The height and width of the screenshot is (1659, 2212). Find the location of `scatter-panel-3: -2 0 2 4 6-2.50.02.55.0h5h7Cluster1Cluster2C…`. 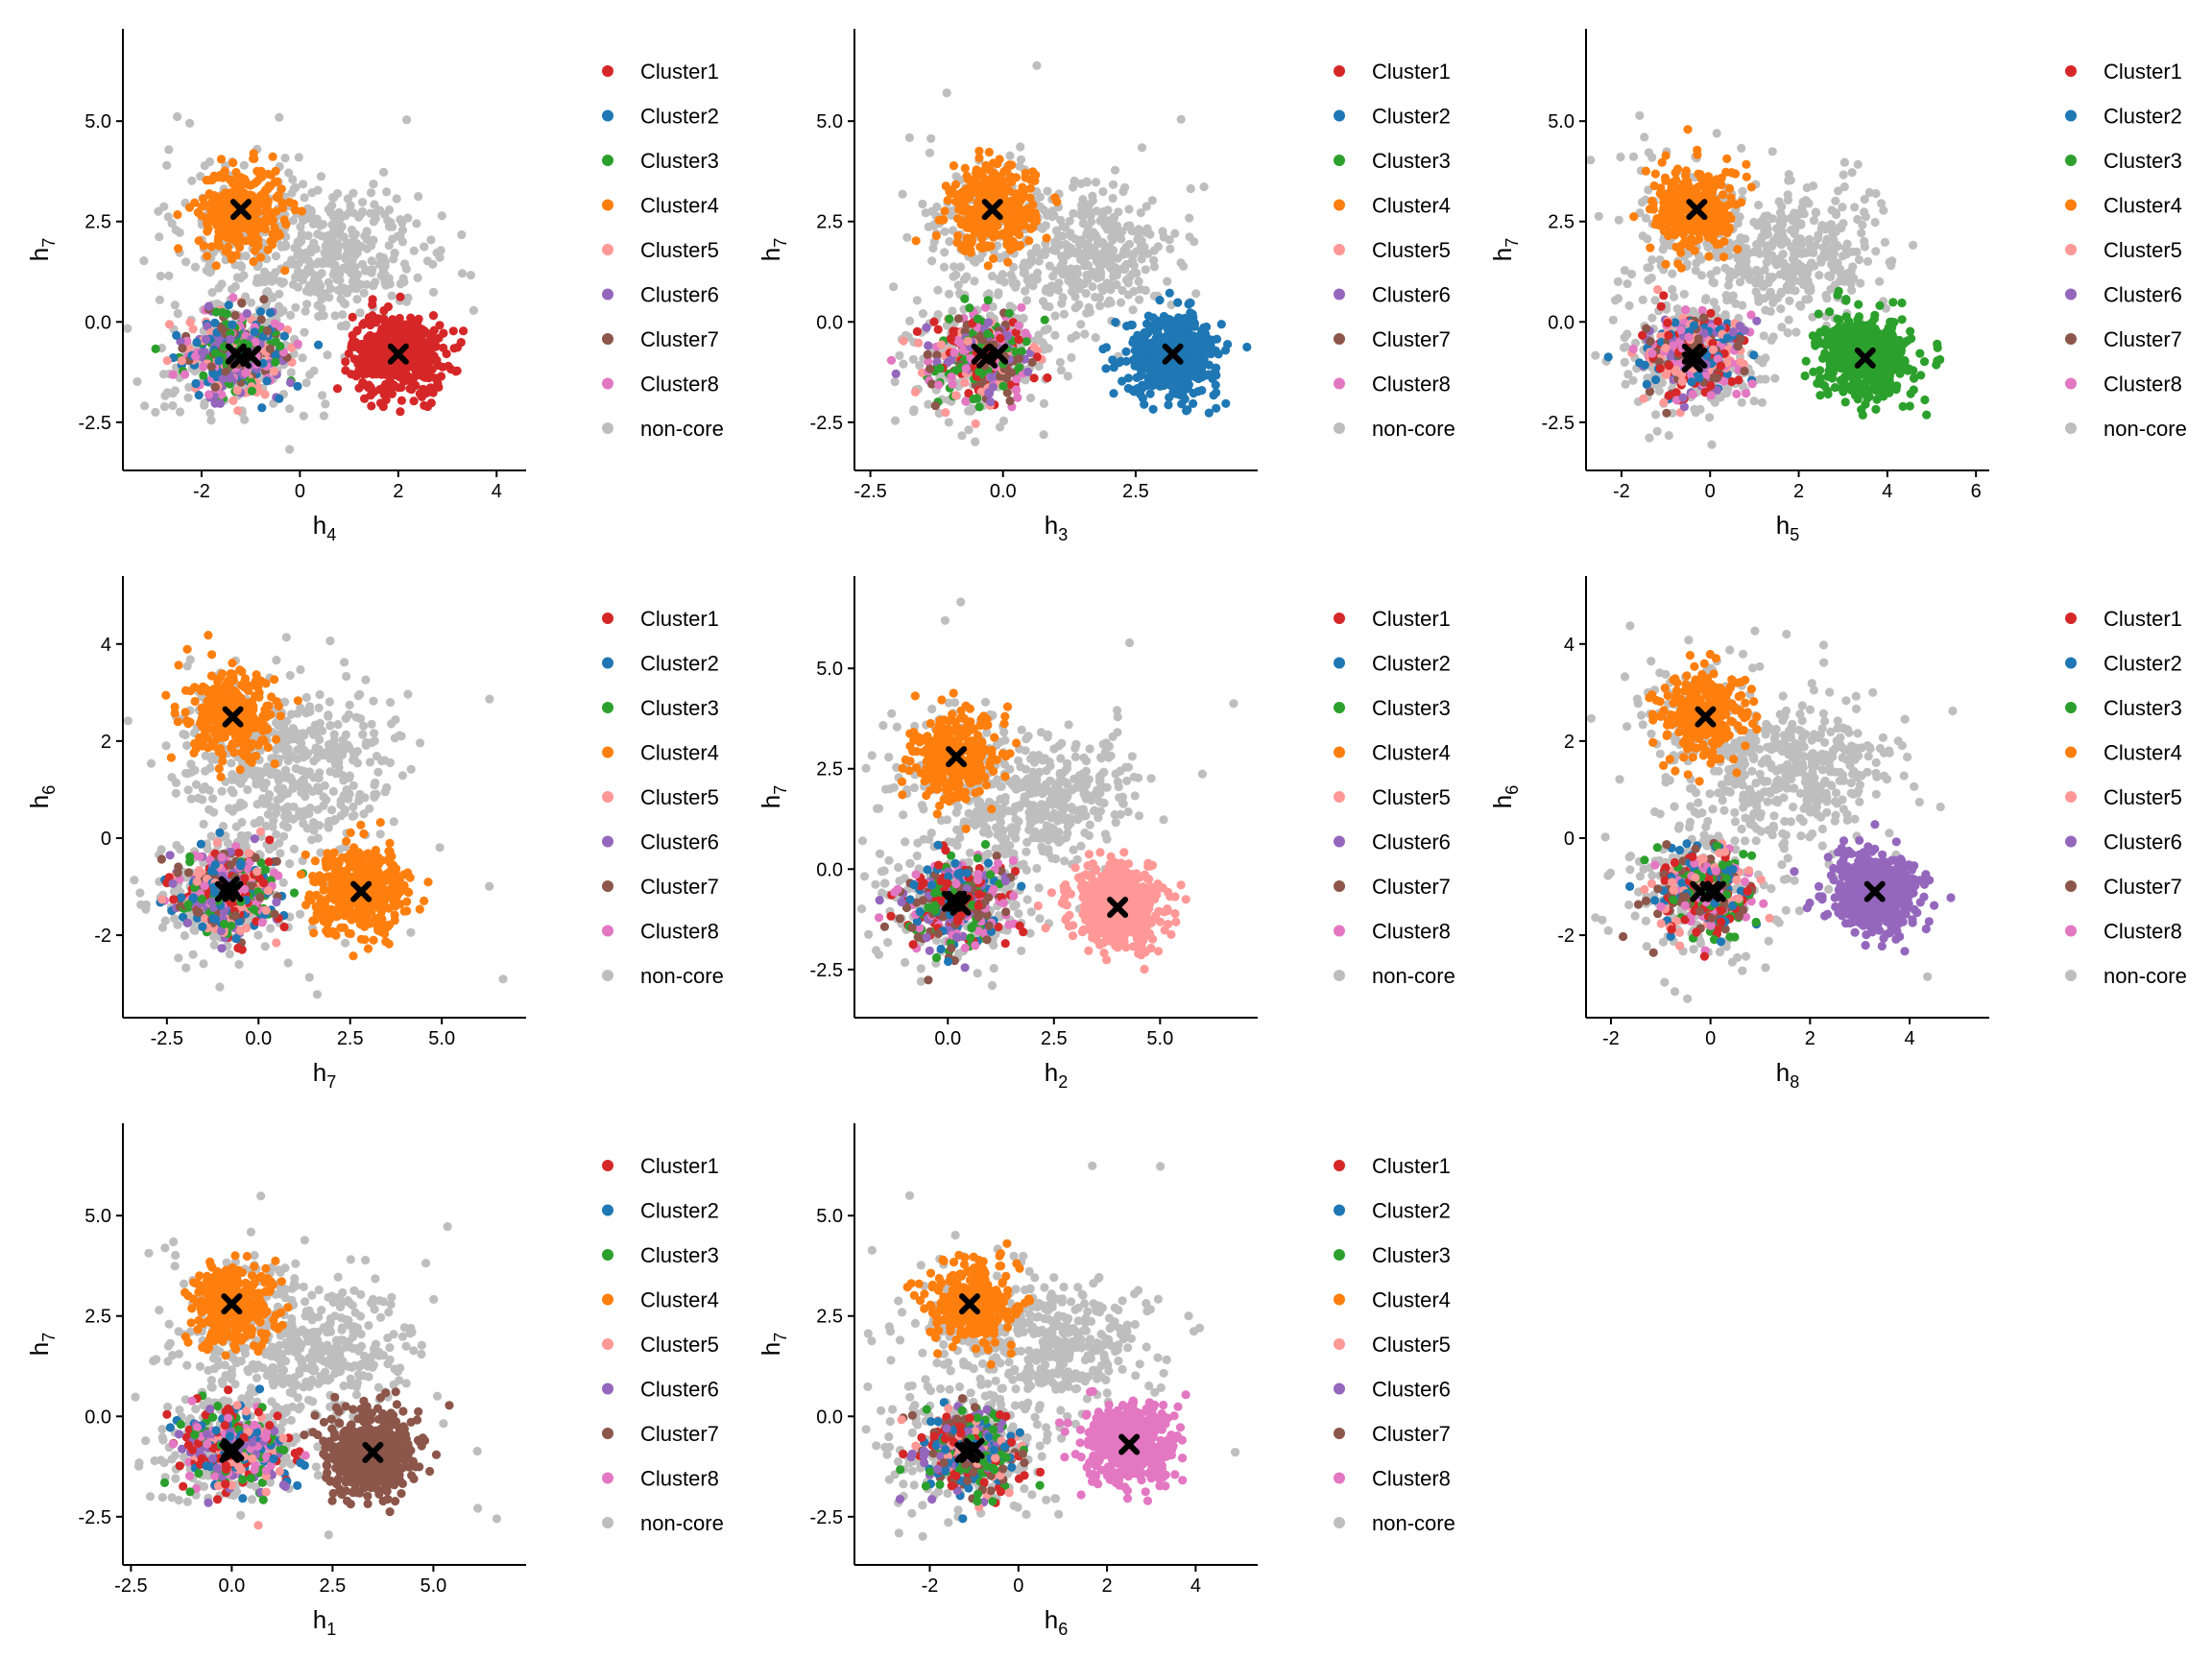

scatter-panel-3: -2 0 2 4 6-2.50.02.55.0h5h7Cluster1Cluster2C… is located at coordinates (1837, 287).